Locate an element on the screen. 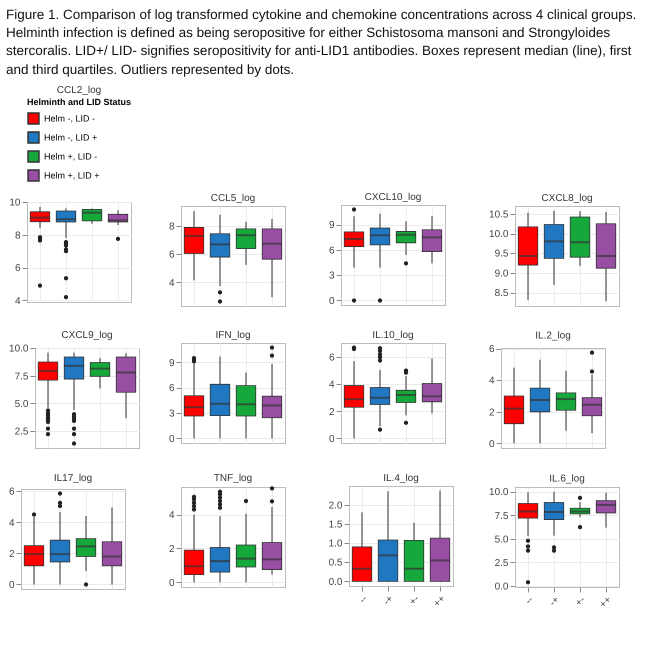 The image size is (650, 653). chart-title: CCL5_log is located at coordinates (233, 198).